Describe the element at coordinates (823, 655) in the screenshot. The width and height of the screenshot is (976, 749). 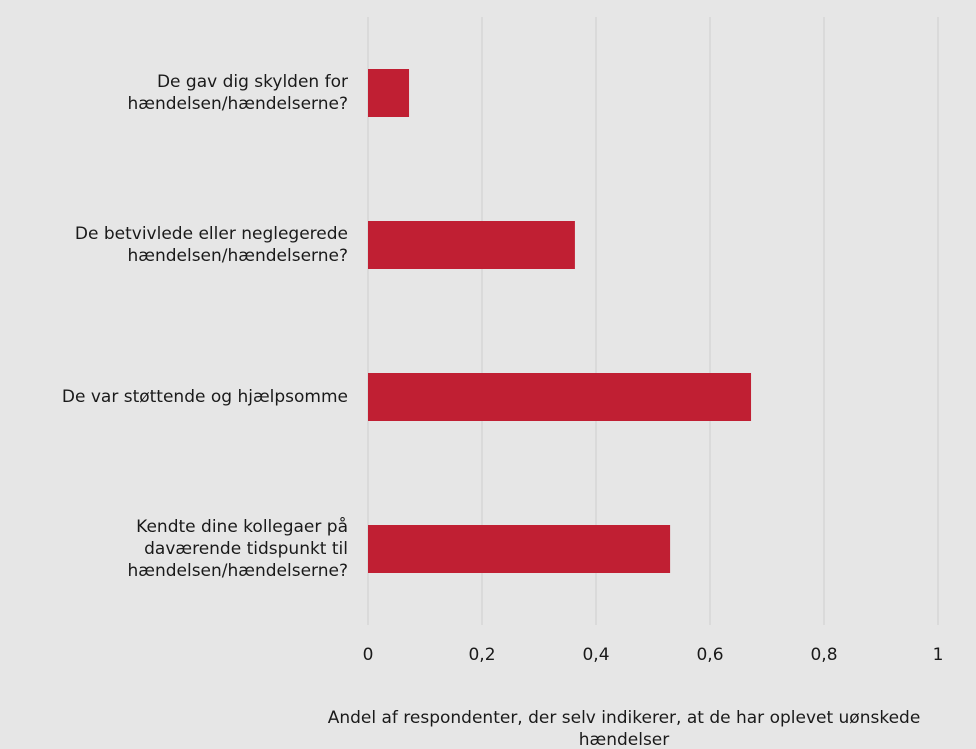
I see `x-tick-label: 0,8` at that location.